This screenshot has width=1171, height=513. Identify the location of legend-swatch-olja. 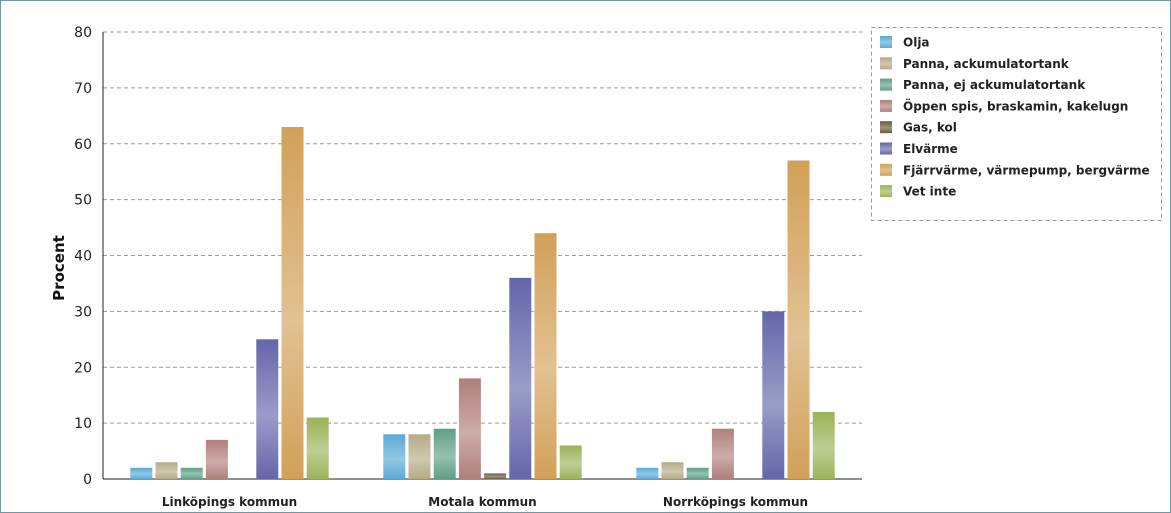
(886, 42).